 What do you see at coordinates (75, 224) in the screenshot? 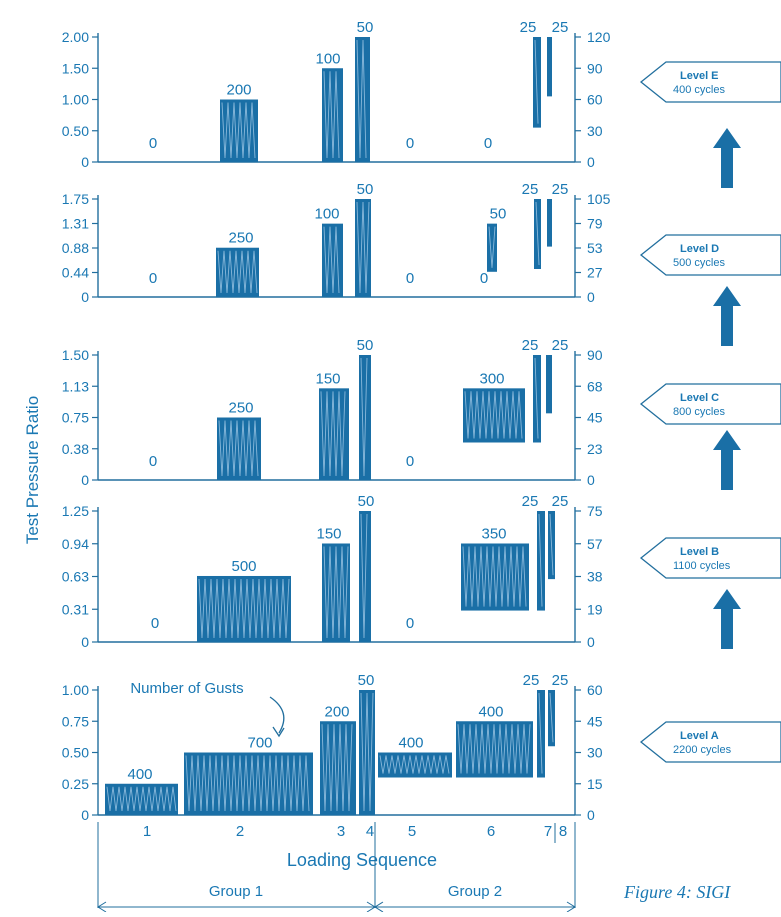
I see `y-tick-label: 1.31` at bounding box center [75, 224].